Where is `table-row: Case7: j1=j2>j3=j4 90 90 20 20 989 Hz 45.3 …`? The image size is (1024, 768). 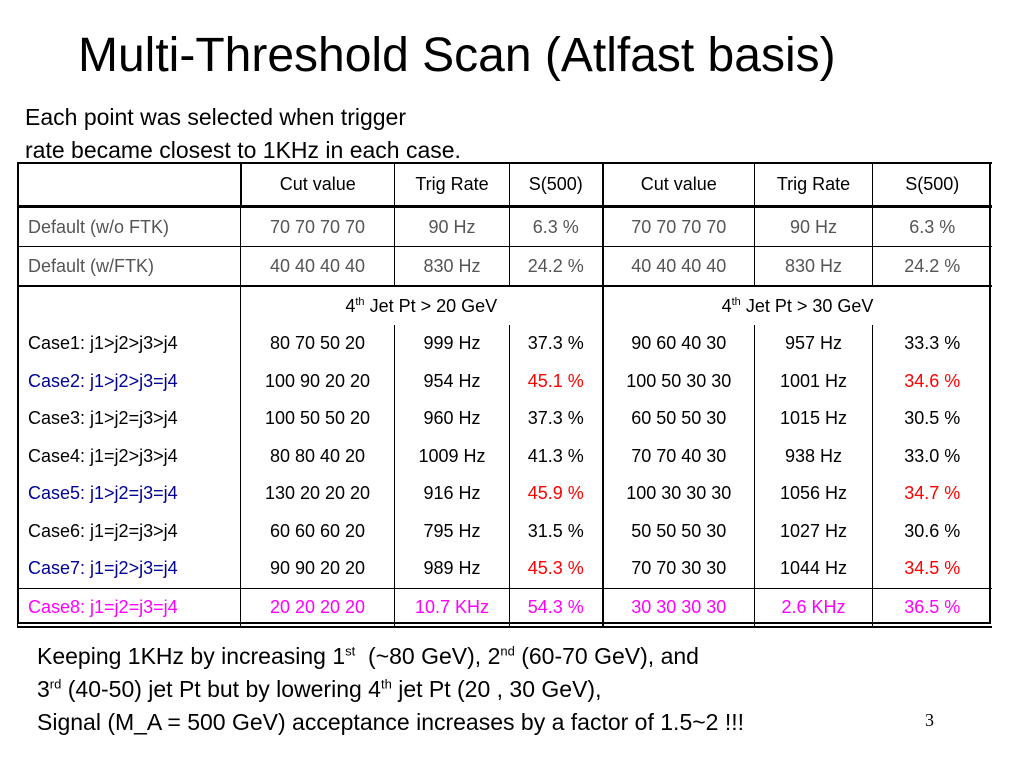 table-row: Case7: j1=j2>j3=j4 90 90 20 20 989 Hz 45.3 … is located at coordinates (504, 569).